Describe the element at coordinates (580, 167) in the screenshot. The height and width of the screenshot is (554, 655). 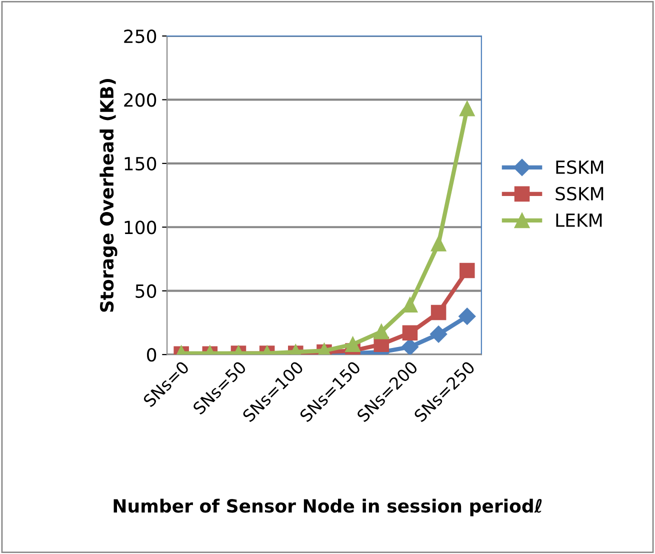
I see `legend-label: ESKM` at that location.